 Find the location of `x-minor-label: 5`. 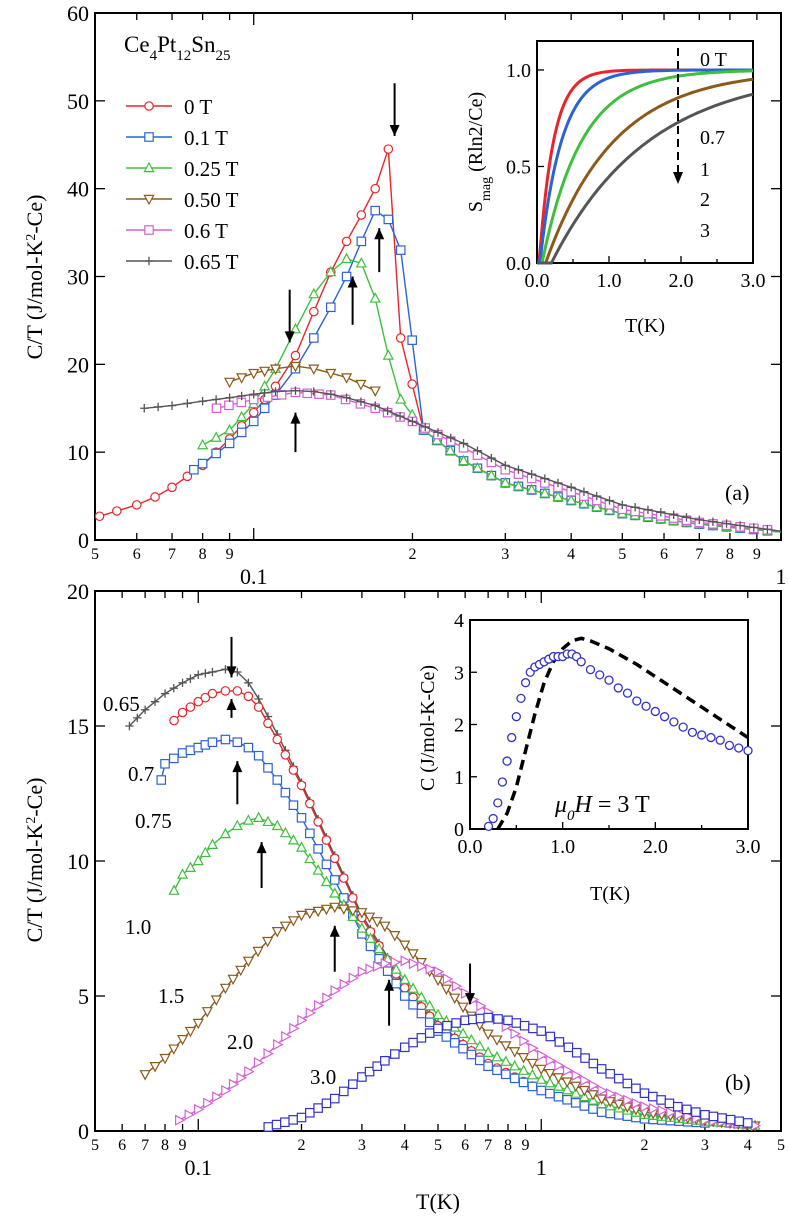

x-minor-label: 5 is located at coordinates (95, 1145).